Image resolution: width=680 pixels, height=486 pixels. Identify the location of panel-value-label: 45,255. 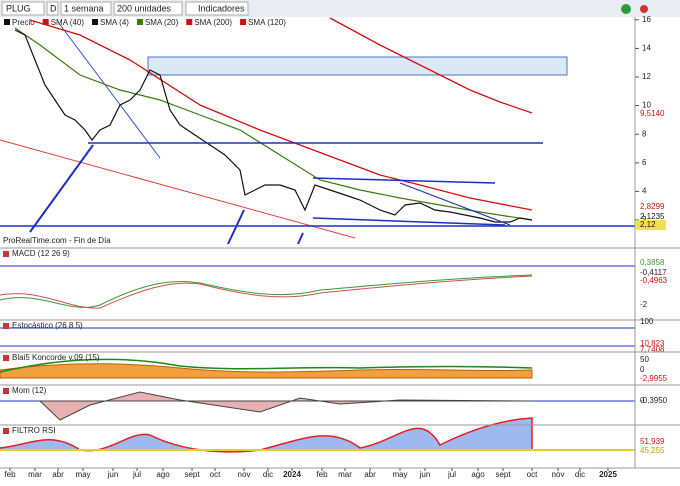
(652, 450).